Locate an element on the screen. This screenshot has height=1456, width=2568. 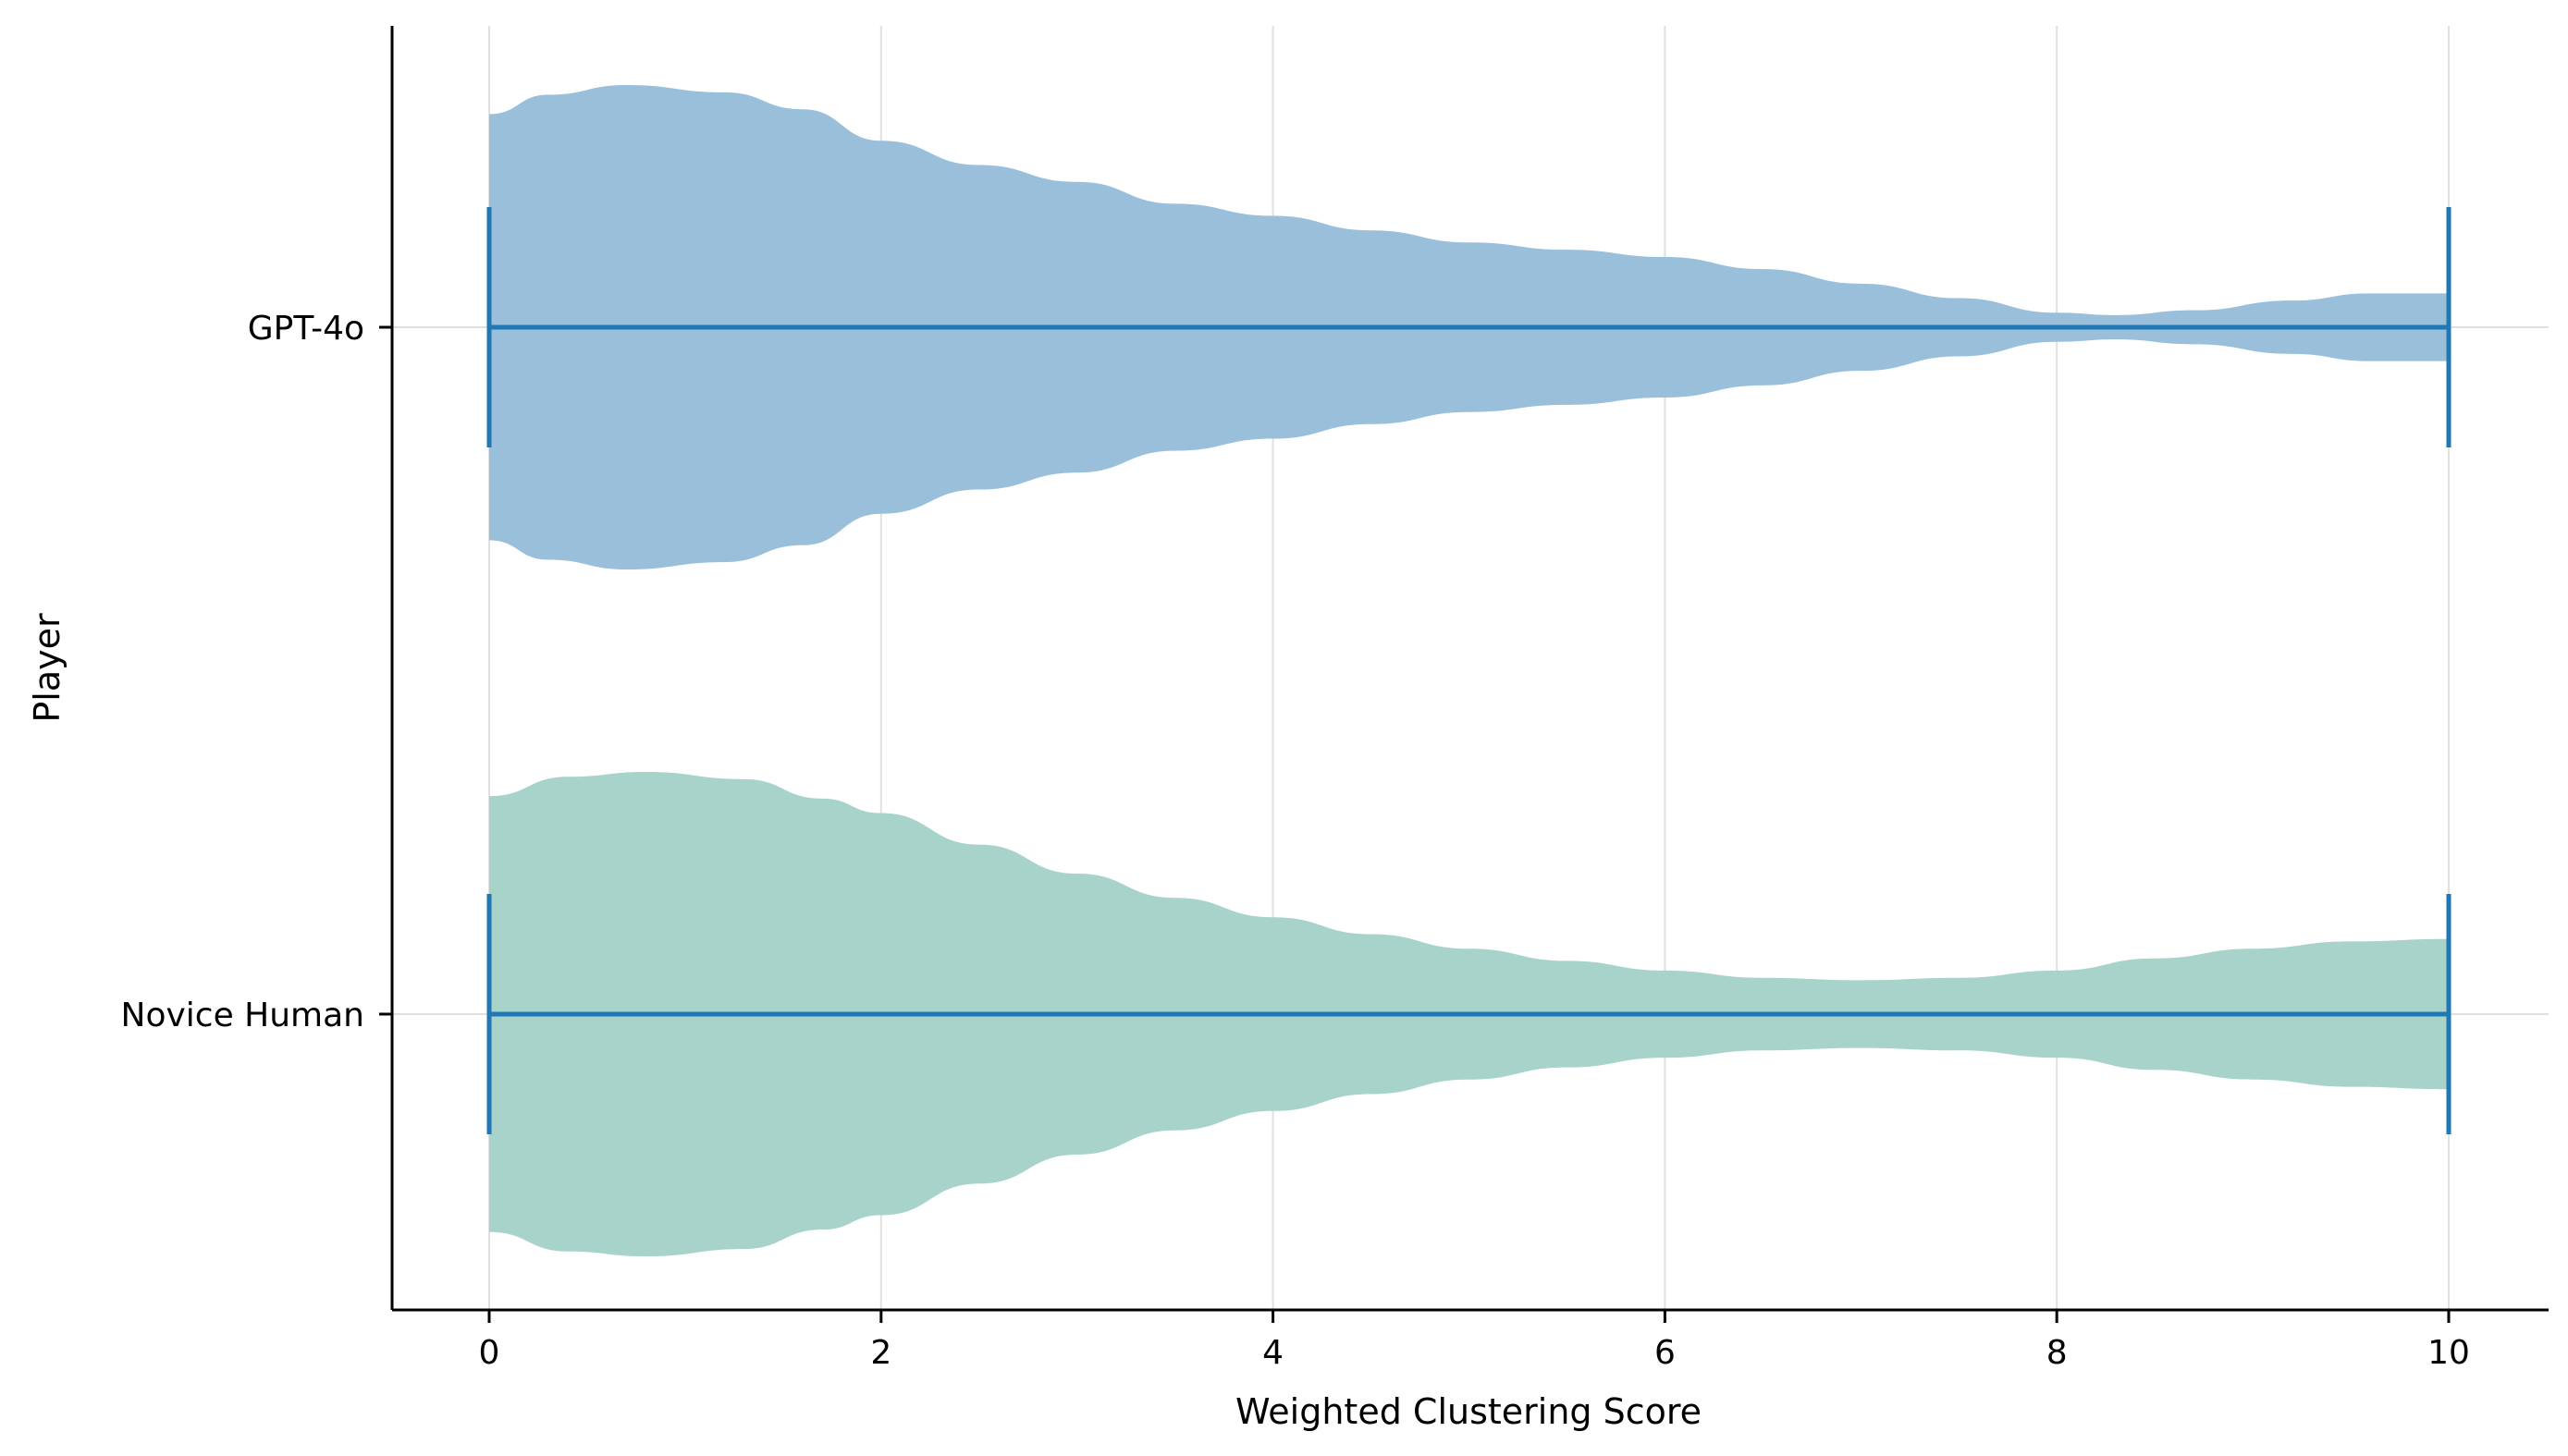
x-tick-label: 8 is located at coordinates (2057, 1353).